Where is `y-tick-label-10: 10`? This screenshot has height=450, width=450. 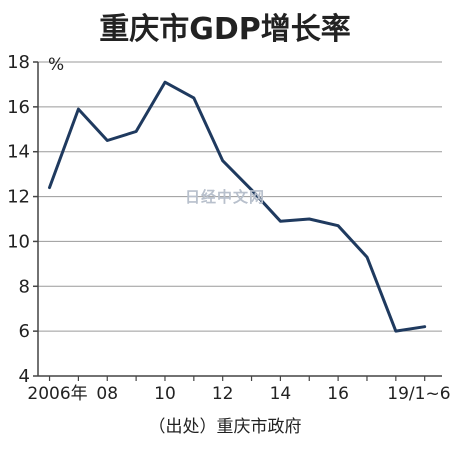 y-tick-label-10: 10 is located at coordinates (18, 241).